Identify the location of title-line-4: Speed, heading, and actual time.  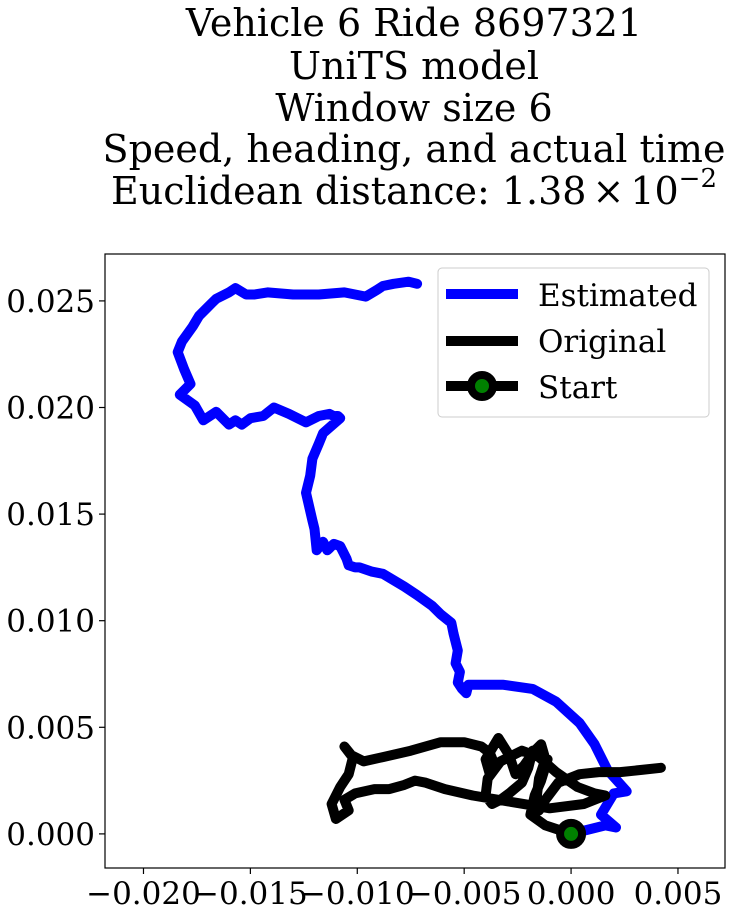
(414, 149).